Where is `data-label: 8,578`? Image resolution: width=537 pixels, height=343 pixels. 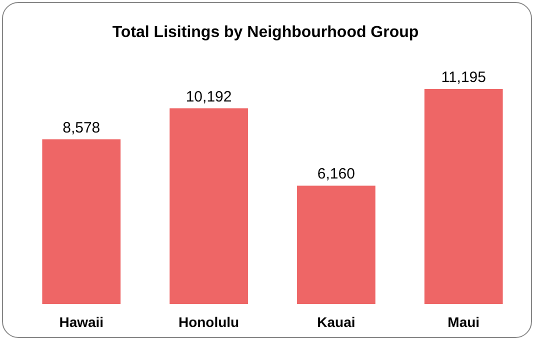
data-label: 8,578 is located at coordinates (81, 127).